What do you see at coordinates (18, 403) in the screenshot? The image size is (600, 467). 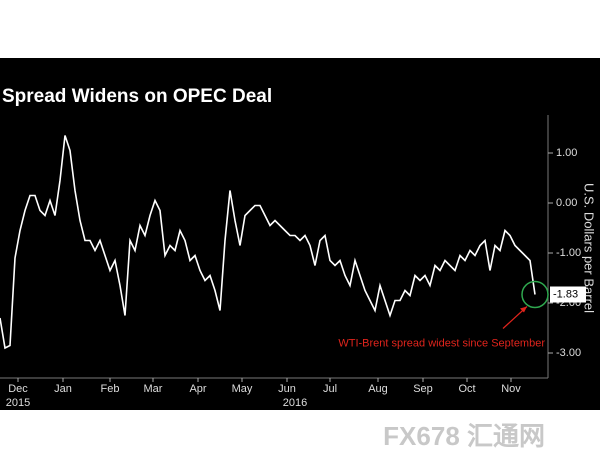 I see `x-year-label: 2015` at bounding box center [18, 403].